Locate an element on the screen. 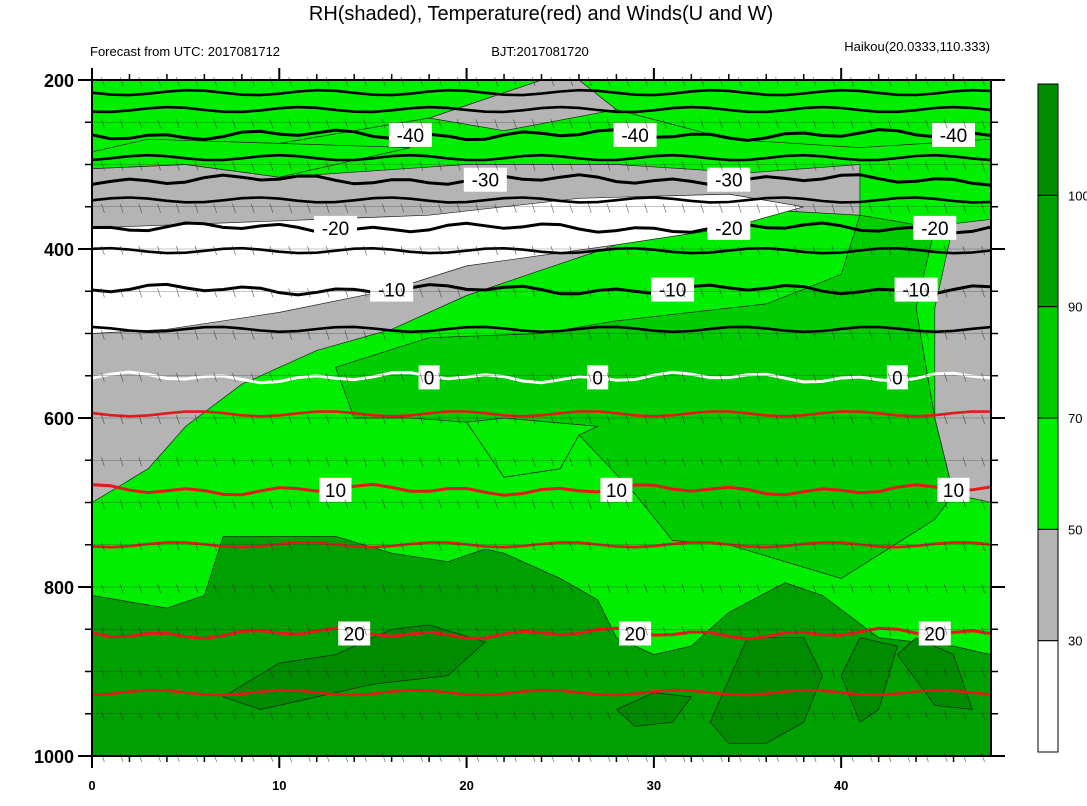 The height and width of the screenshot is (806, 1087). colorbar-label: 90 is located at coordinates (1075, 307).